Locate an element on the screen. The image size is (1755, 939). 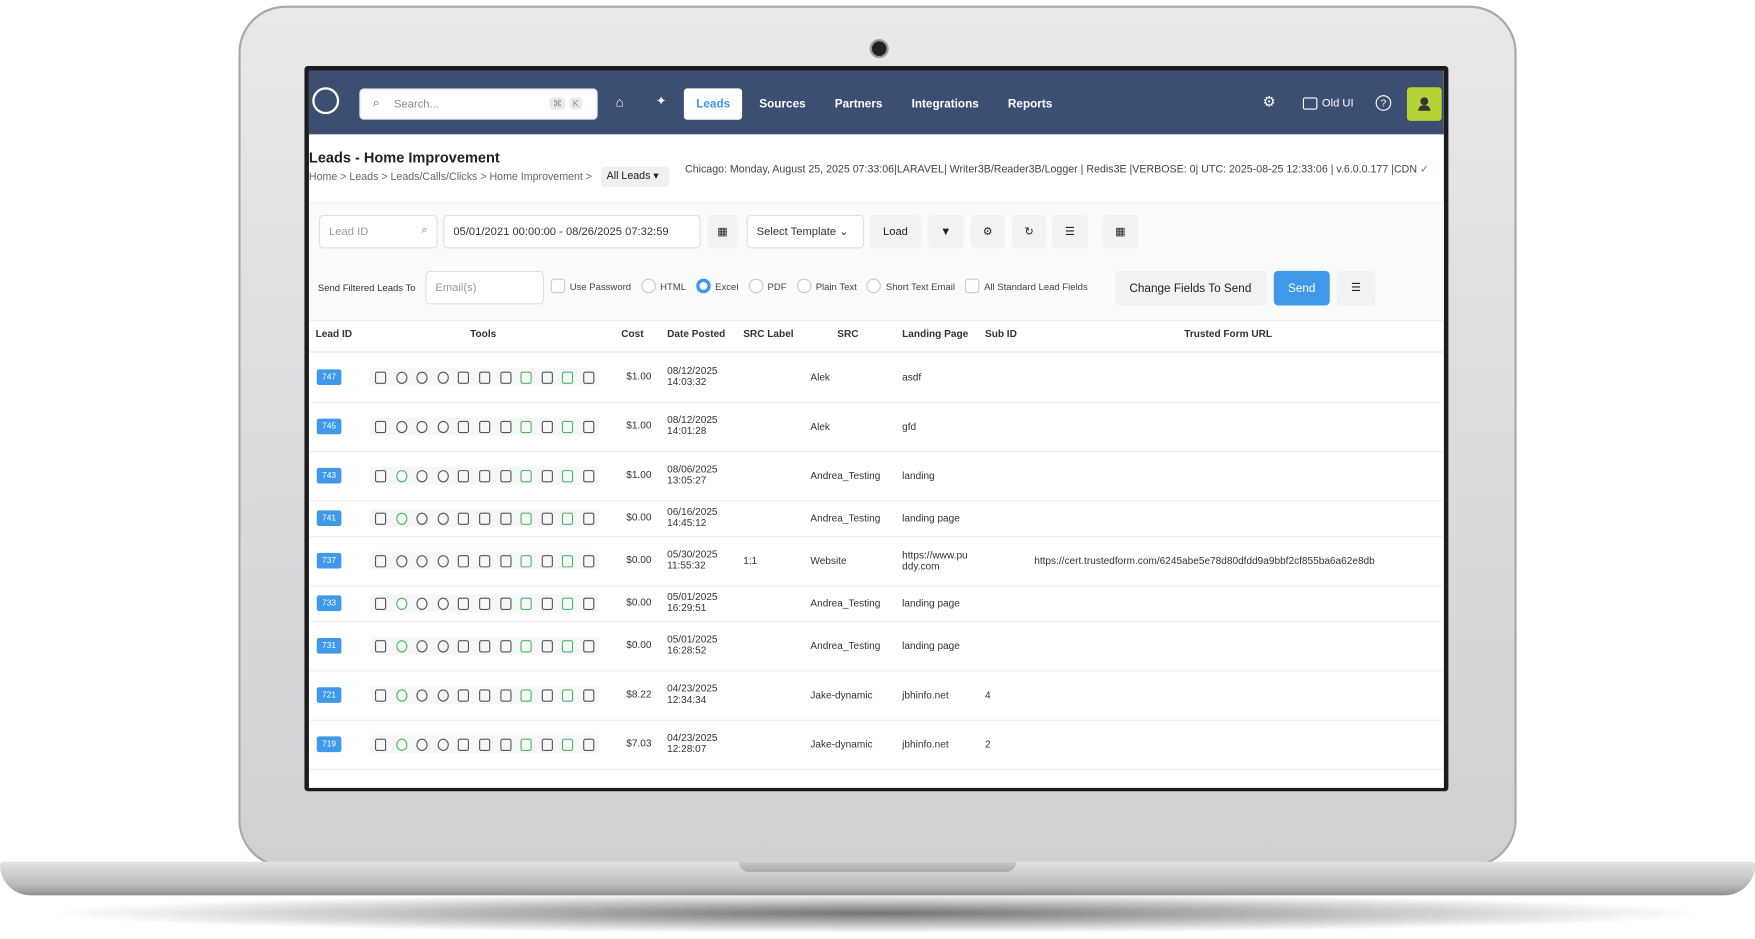
search-box: ⌕ Search... ⌘ K is located at coordinates (478, 104).